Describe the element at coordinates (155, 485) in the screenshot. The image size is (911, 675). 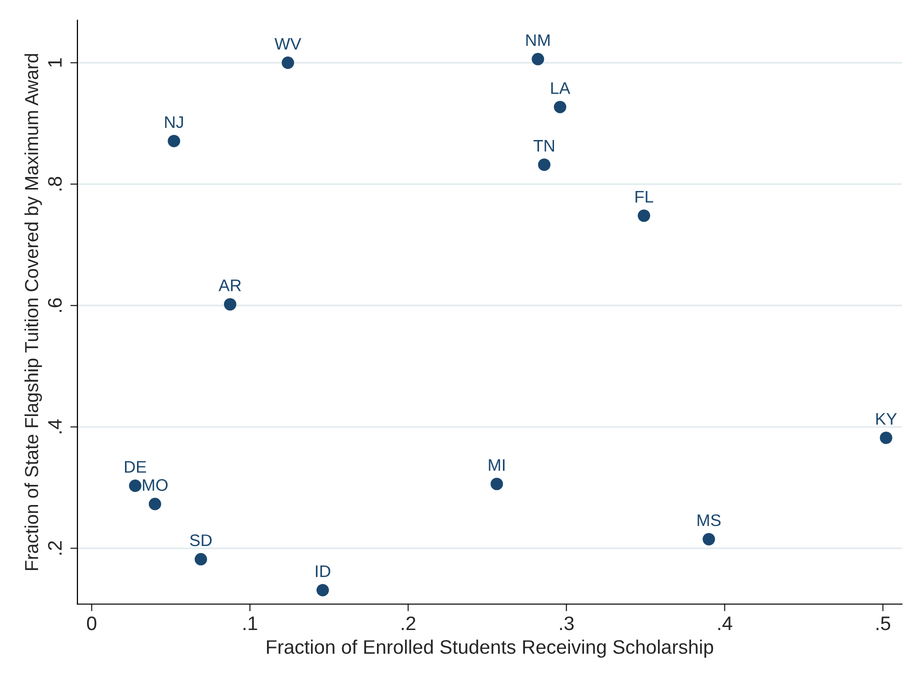
I see `annotation: MO` at that location.